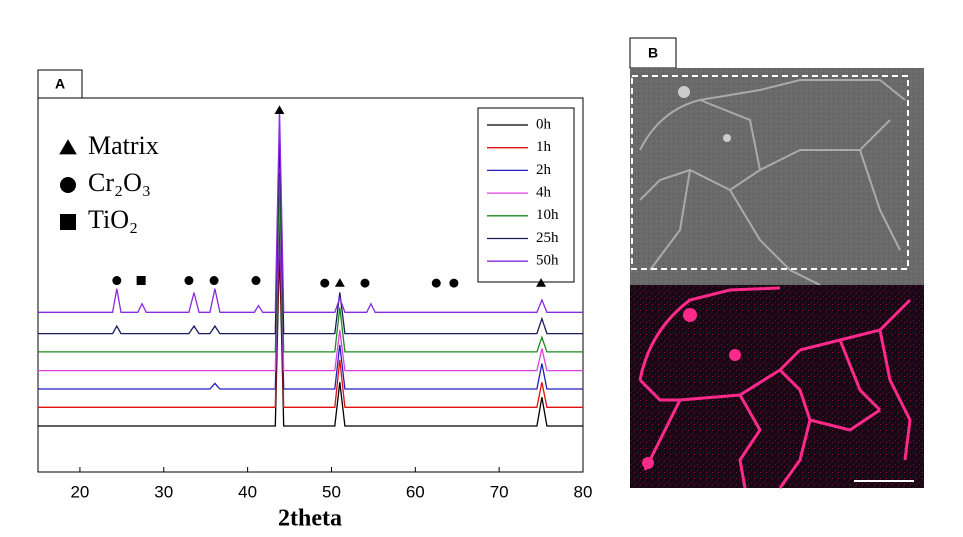 The width and height of the screenshot is (963, 537). I want to click on panel-label: A, so click(60, 84).